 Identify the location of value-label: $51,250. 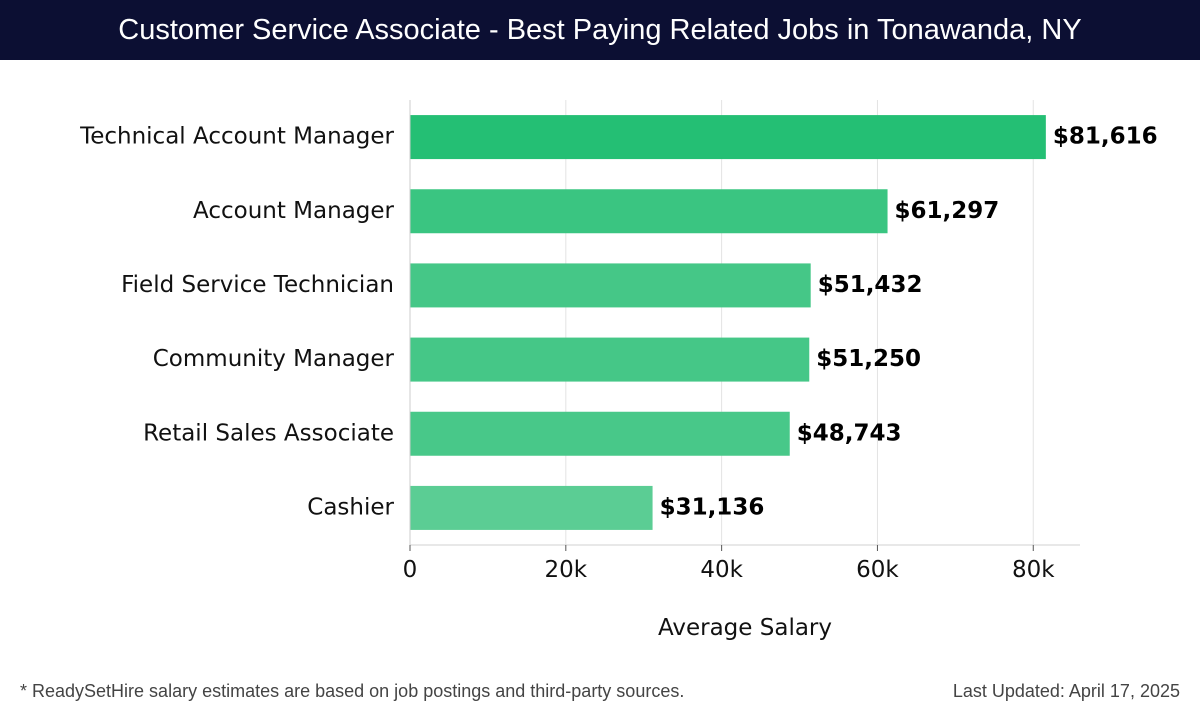
(868, 359).